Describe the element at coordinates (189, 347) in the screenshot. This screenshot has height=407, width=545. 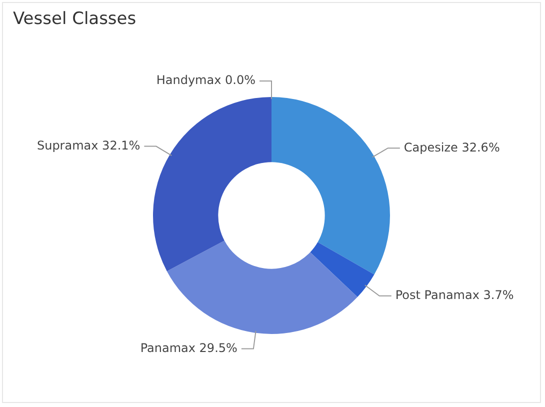
I see `slice-label: Panamax 29.5%` at that location.